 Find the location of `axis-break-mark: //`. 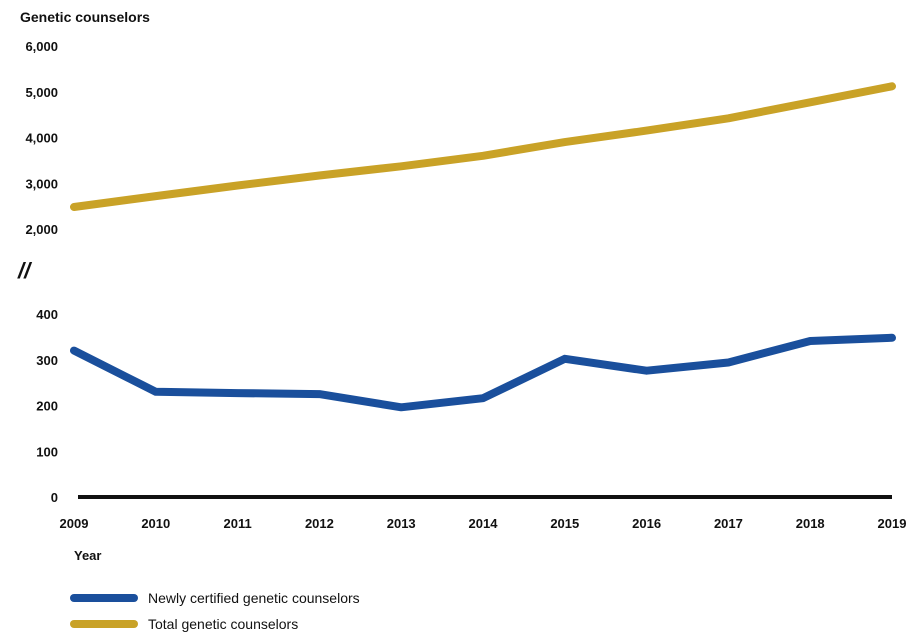

axis-break-mark: // is located at coordinates (25, 270).